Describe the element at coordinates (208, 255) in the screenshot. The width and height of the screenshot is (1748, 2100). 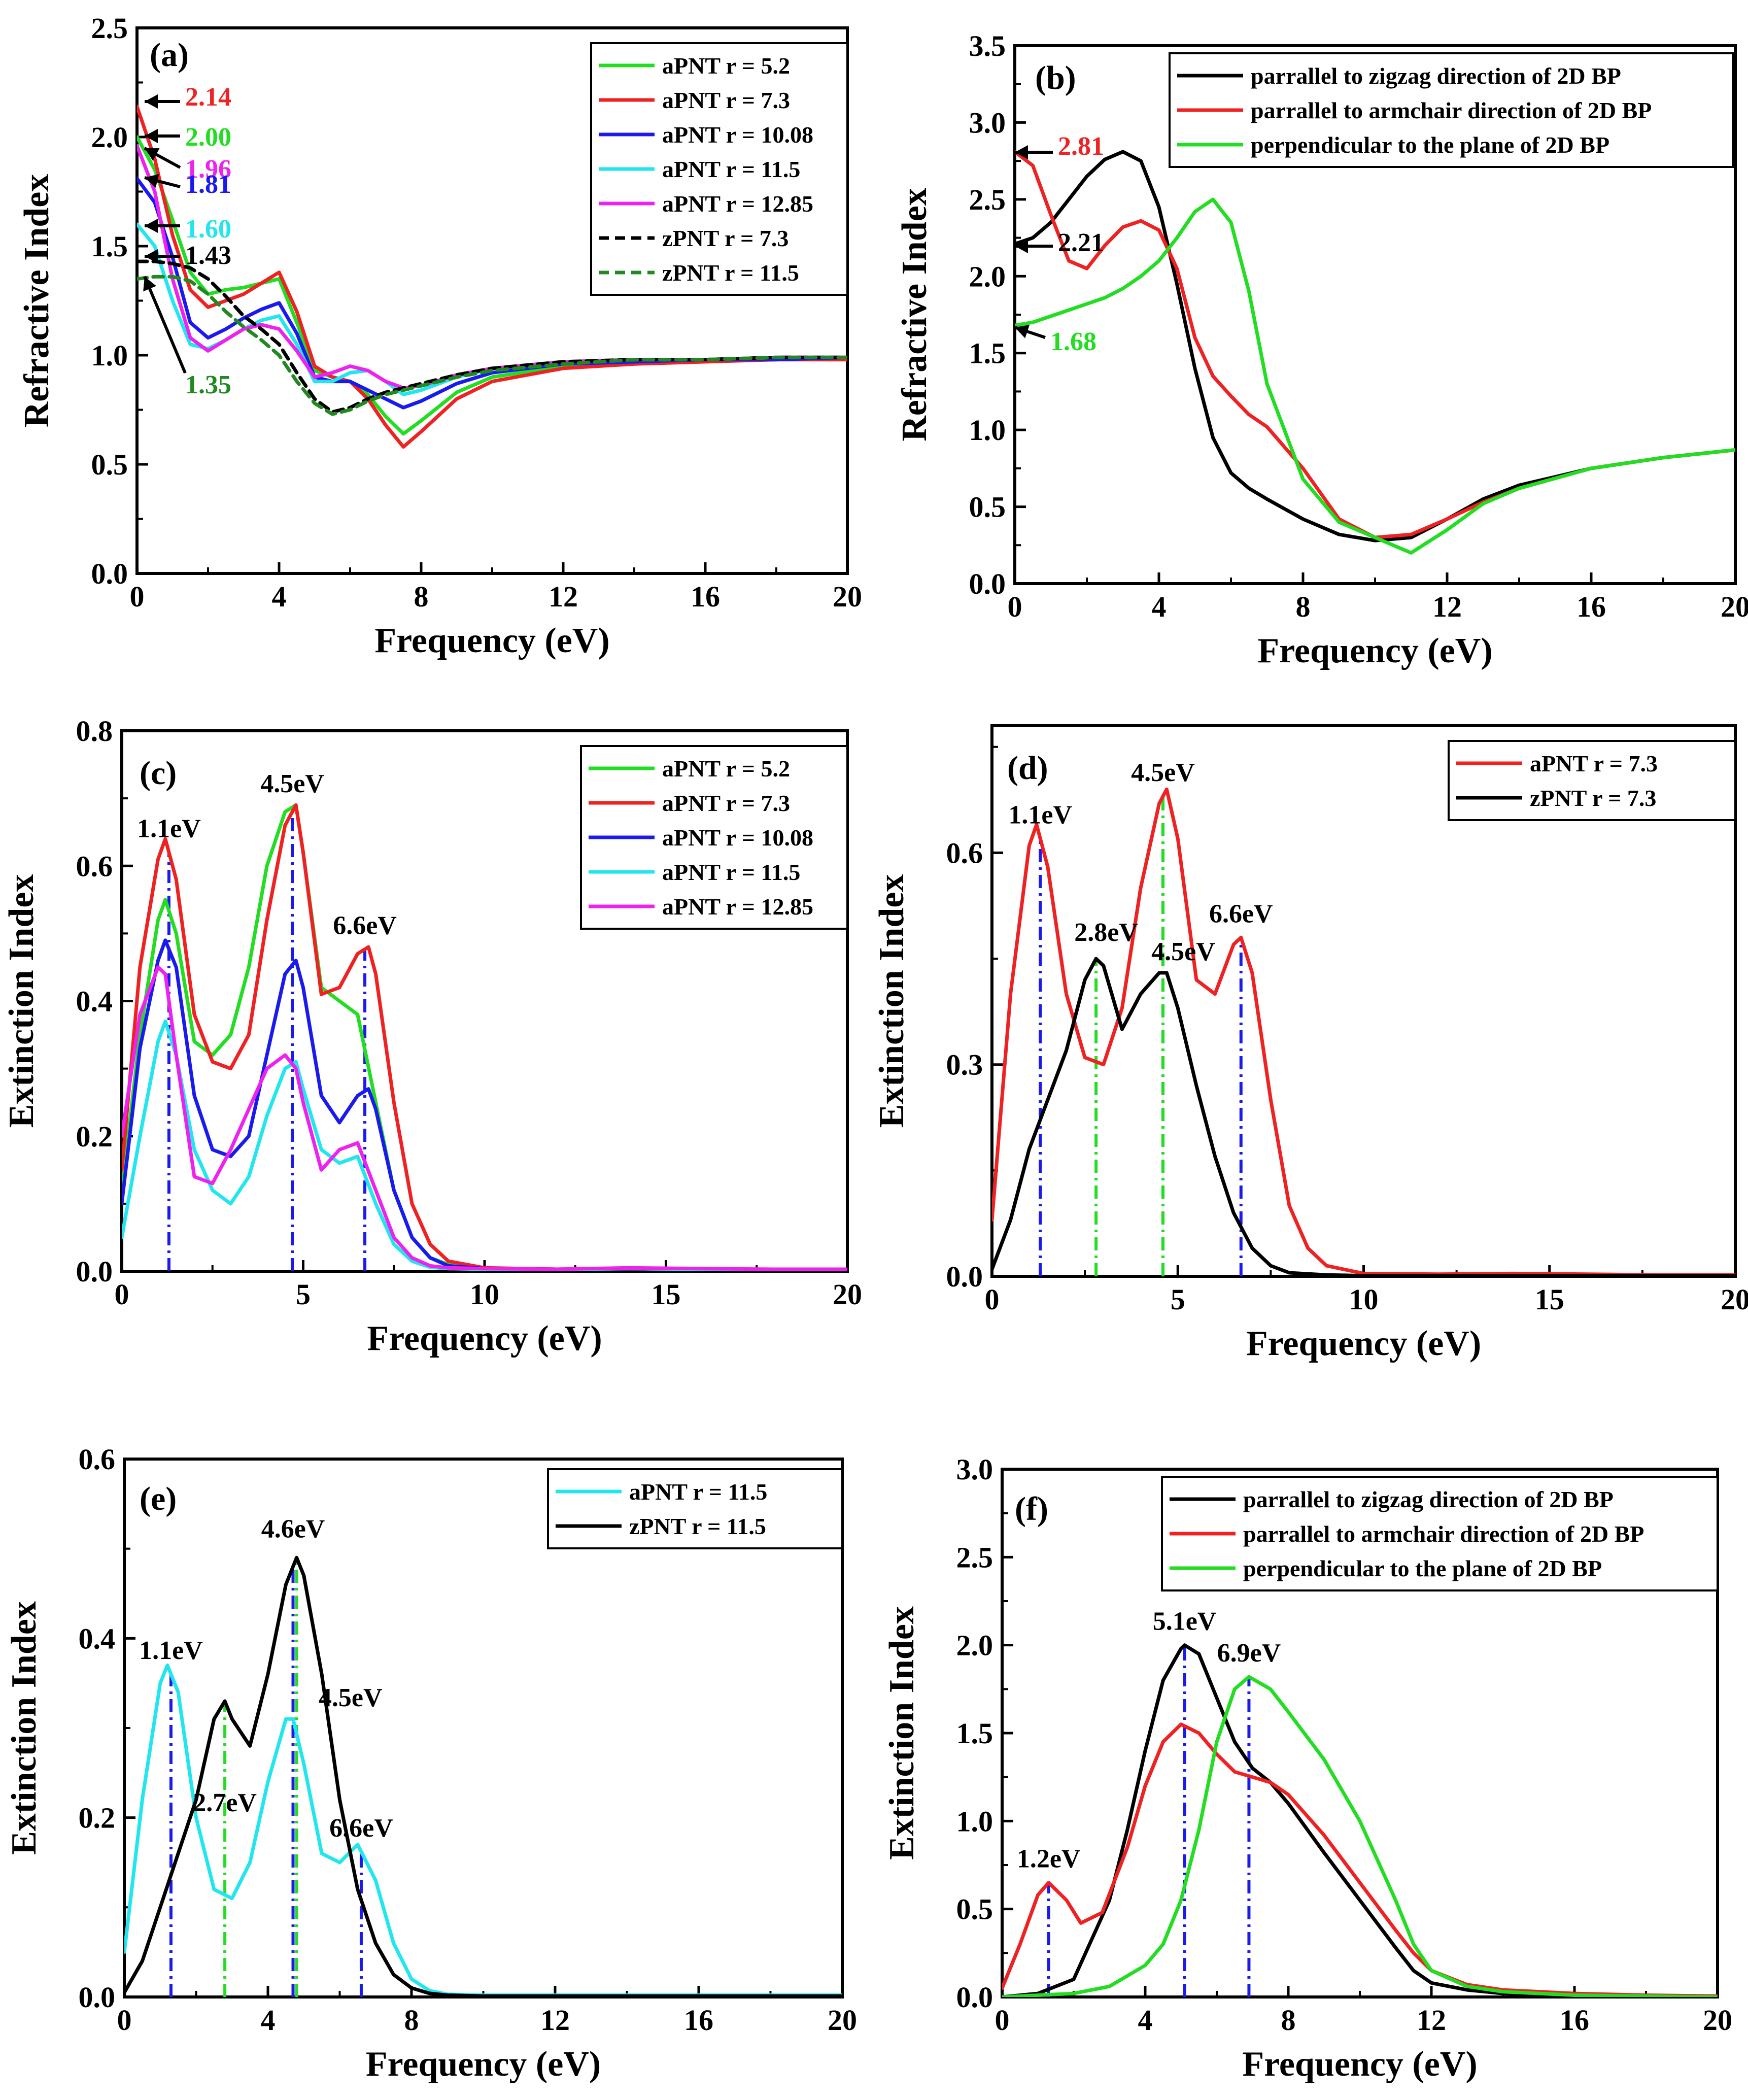
I see `annotation-label: 1.43` at that location.